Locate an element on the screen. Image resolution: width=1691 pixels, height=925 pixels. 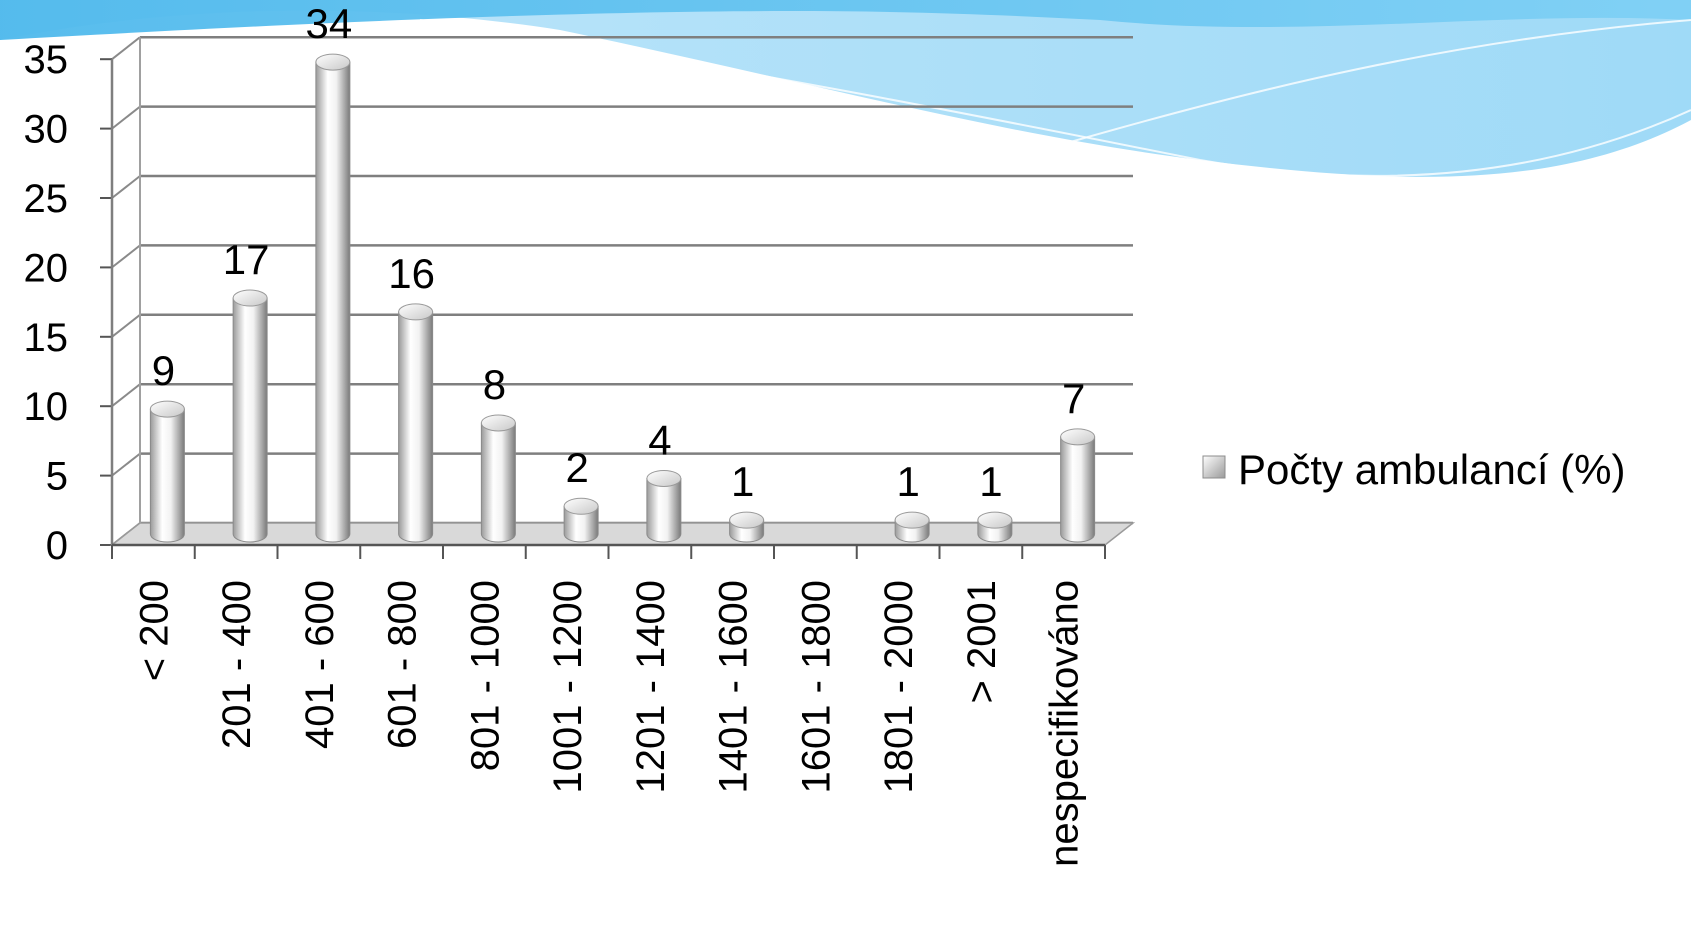
x-category-label: nespecifikováno is located at coordinates (1065, 723).